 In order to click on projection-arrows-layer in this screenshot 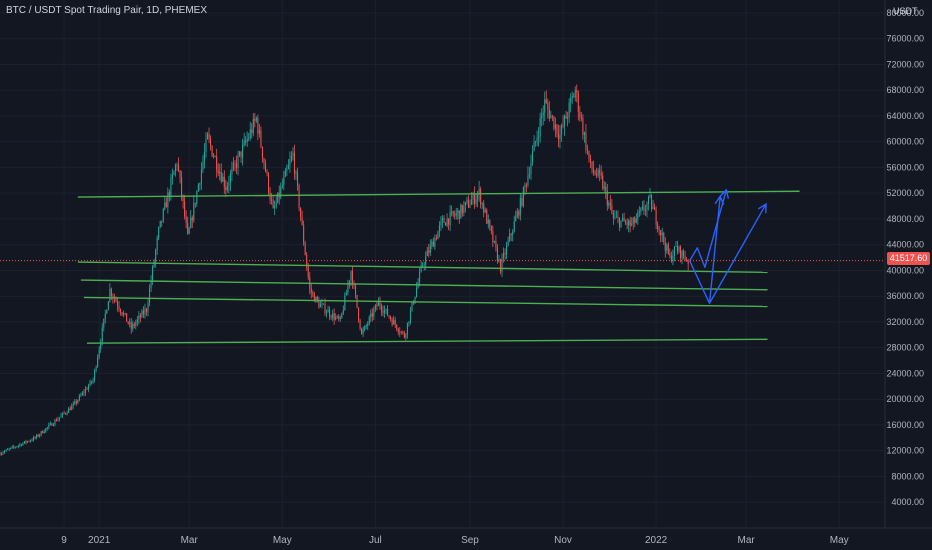, I will do `click(728, 246)`.